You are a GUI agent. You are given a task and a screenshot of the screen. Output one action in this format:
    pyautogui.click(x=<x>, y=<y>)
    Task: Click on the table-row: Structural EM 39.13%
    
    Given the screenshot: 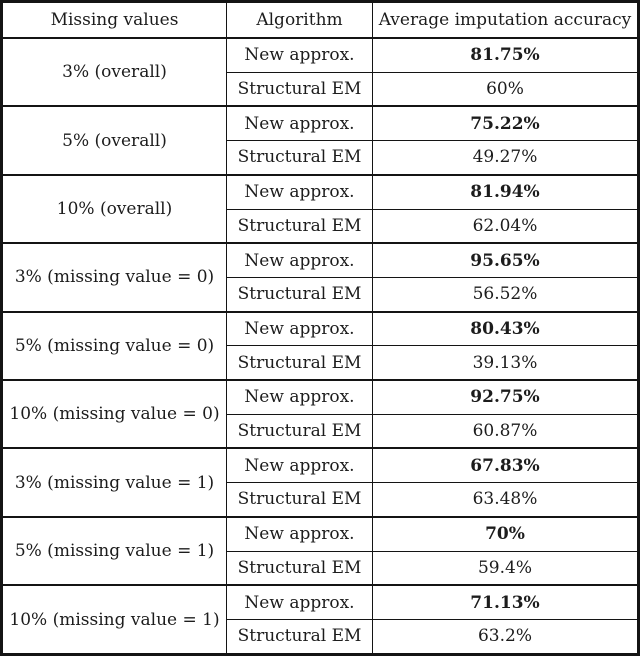 What is the action you would take?
    pyautogui.click(x=320, y=363)
    